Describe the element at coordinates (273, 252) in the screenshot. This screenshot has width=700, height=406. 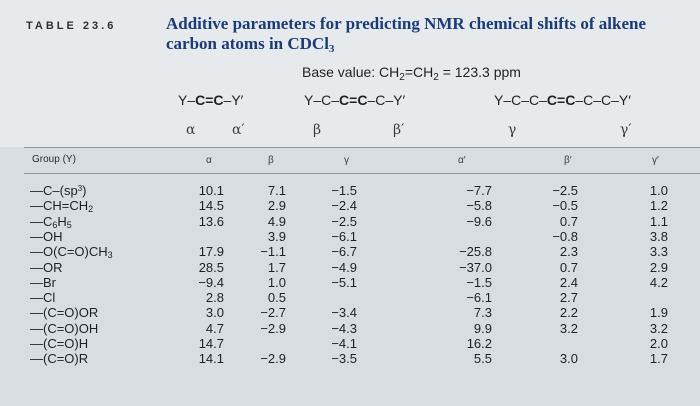
I see `value-cell: −1.1` at that location.